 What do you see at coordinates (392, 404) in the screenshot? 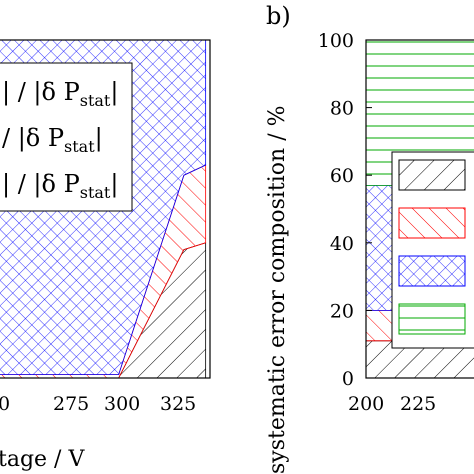
I see `x-ticks-b: 200 225` at bounding box center [392, 404].